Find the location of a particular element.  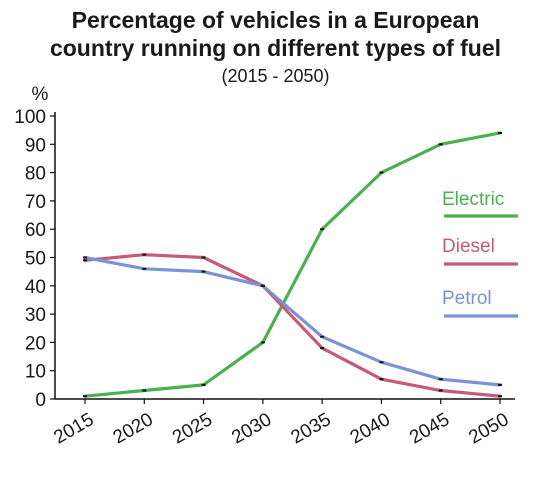

x-tick-label: 2035 is located at coordinates (311, 428).